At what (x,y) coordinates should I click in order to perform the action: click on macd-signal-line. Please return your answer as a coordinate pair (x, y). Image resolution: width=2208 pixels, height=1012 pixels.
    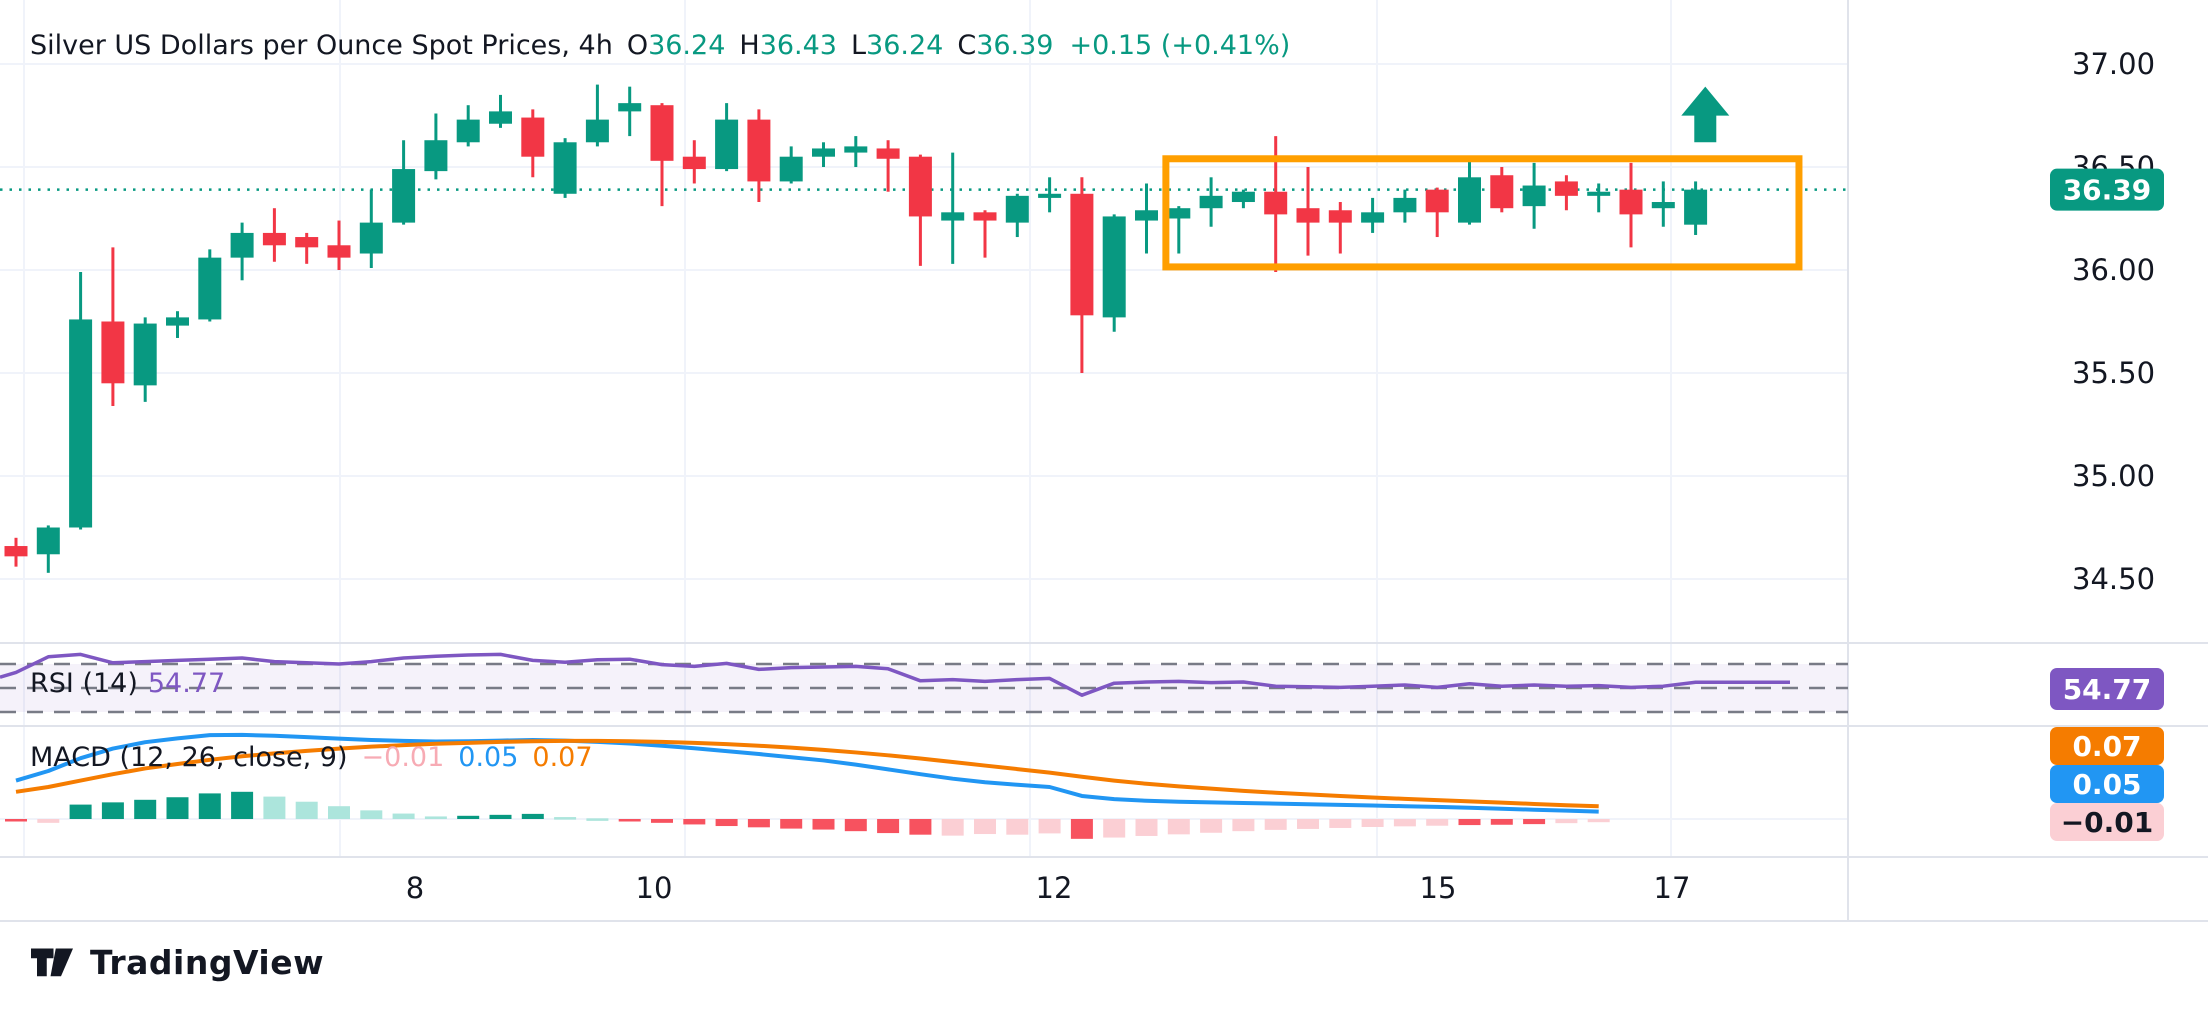
    Looking at the image, I should click on (807, 773).